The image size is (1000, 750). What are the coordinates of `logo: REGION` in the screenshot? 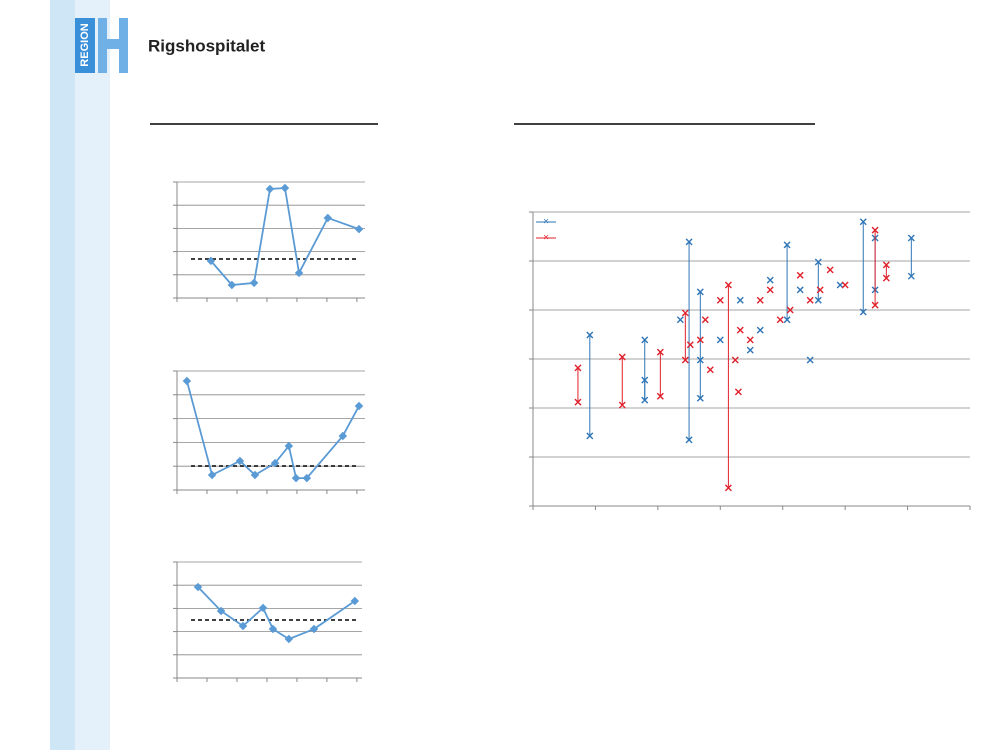 It's located at (101, 45).